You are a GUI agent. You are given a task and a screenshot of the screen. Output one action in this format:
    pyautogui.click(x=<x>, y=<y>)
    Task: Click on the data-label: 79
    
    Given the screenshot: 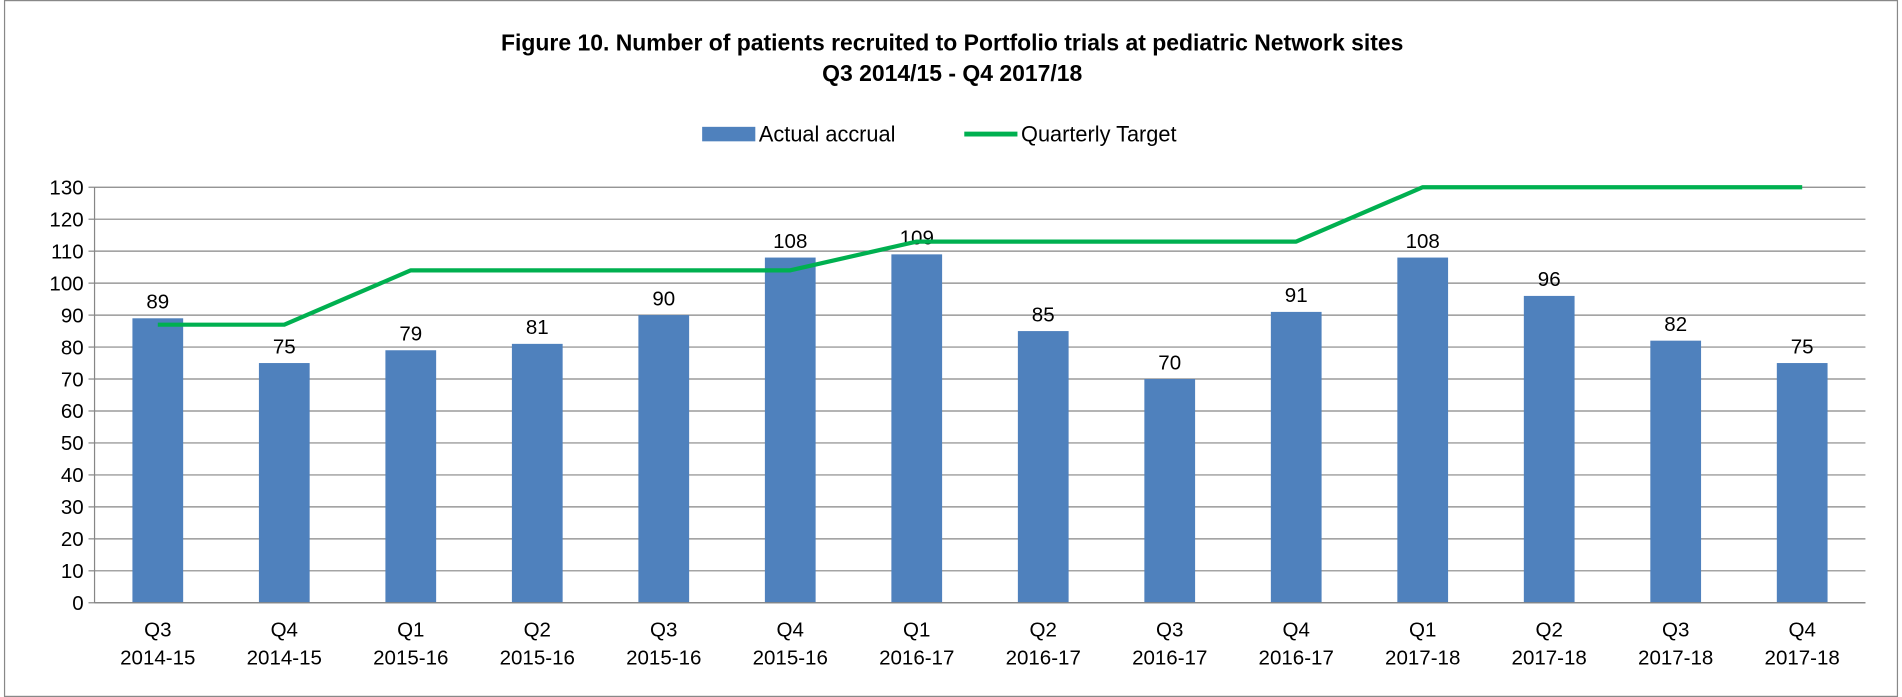 What is the action you would take?
    pyautogui.click(x=410, y=334)
    